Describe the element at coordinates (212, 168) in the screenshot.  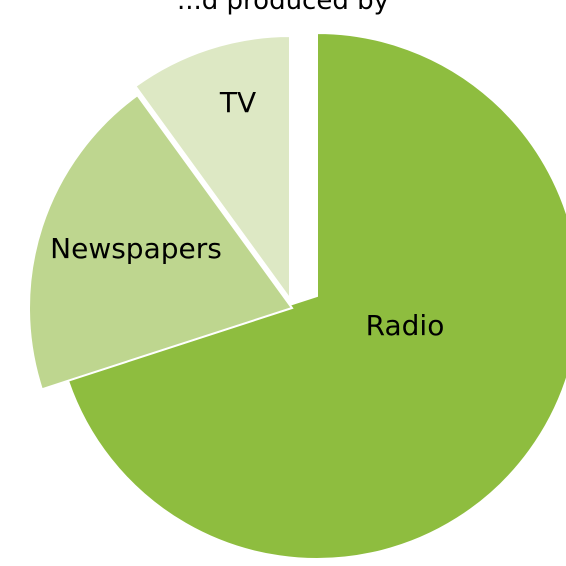
I see `pie-slice-tv` at that location.